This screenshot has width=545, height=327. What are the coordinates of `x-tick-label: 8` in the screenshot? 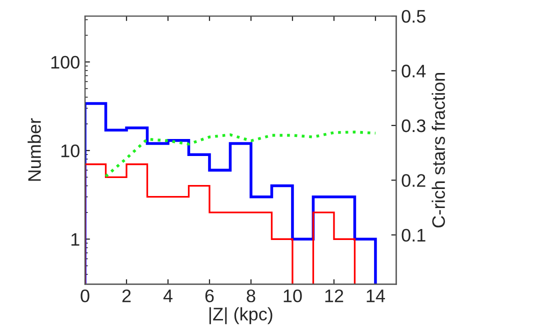 It's located at (251, 296).